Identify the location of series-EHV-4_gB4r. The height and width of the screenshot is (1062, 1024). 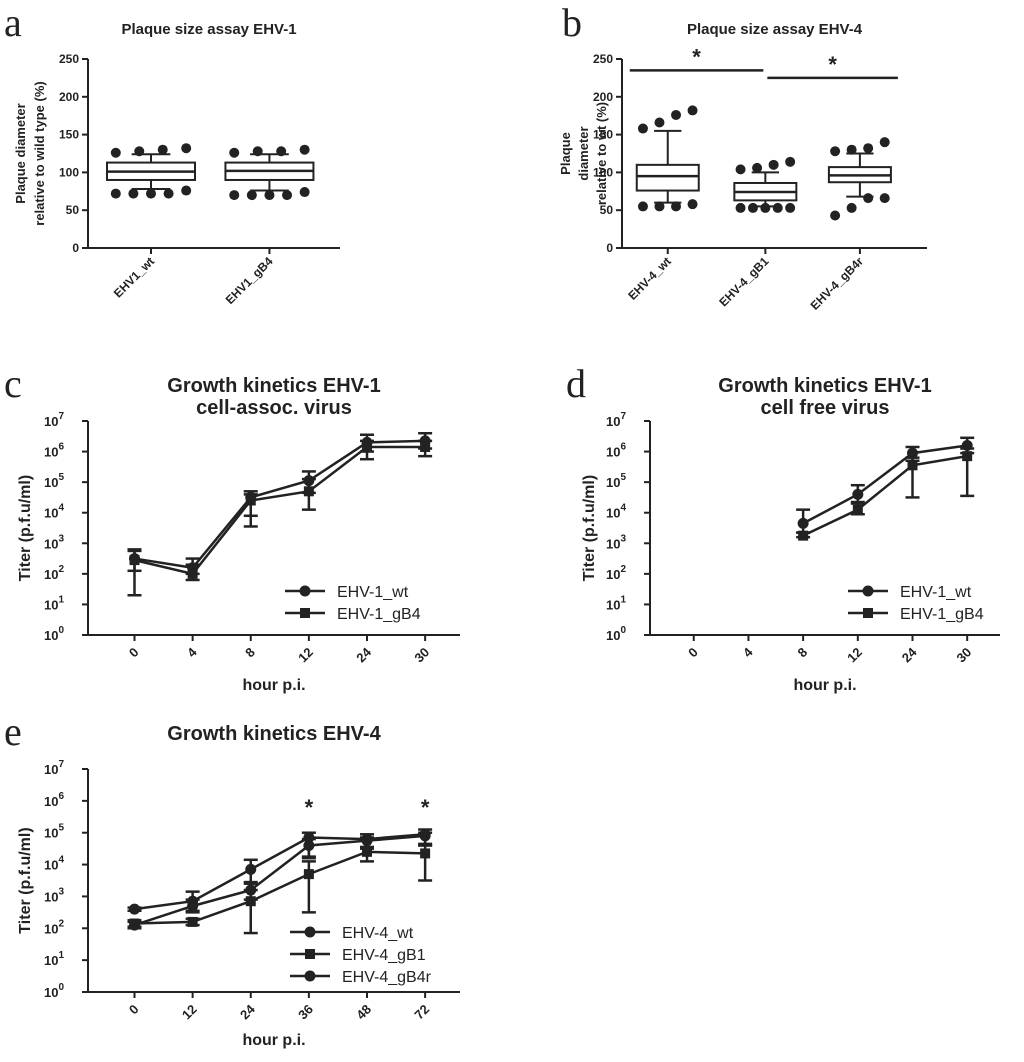
(280, 880).